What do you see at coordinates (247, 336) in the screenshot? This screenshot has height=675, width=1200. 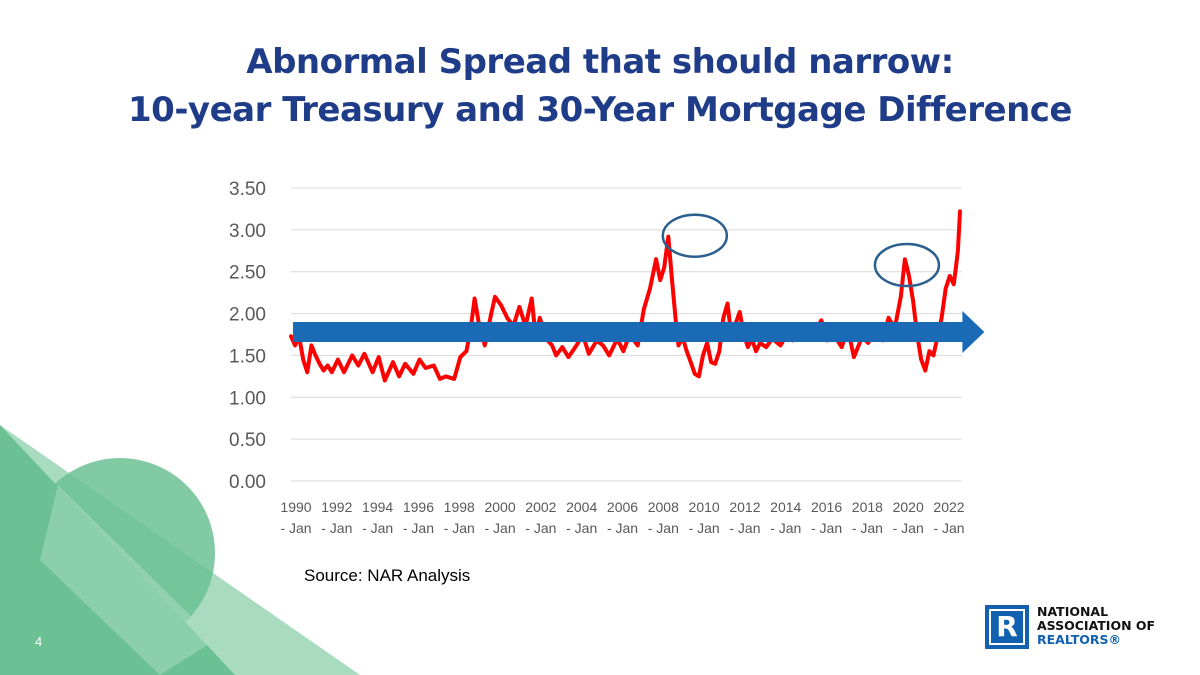 I see `y-axis-ticks: 0.00 0.50 1.00 1.50 2.00 2.50 3.00 3.50` at bounding box center [247, 336].